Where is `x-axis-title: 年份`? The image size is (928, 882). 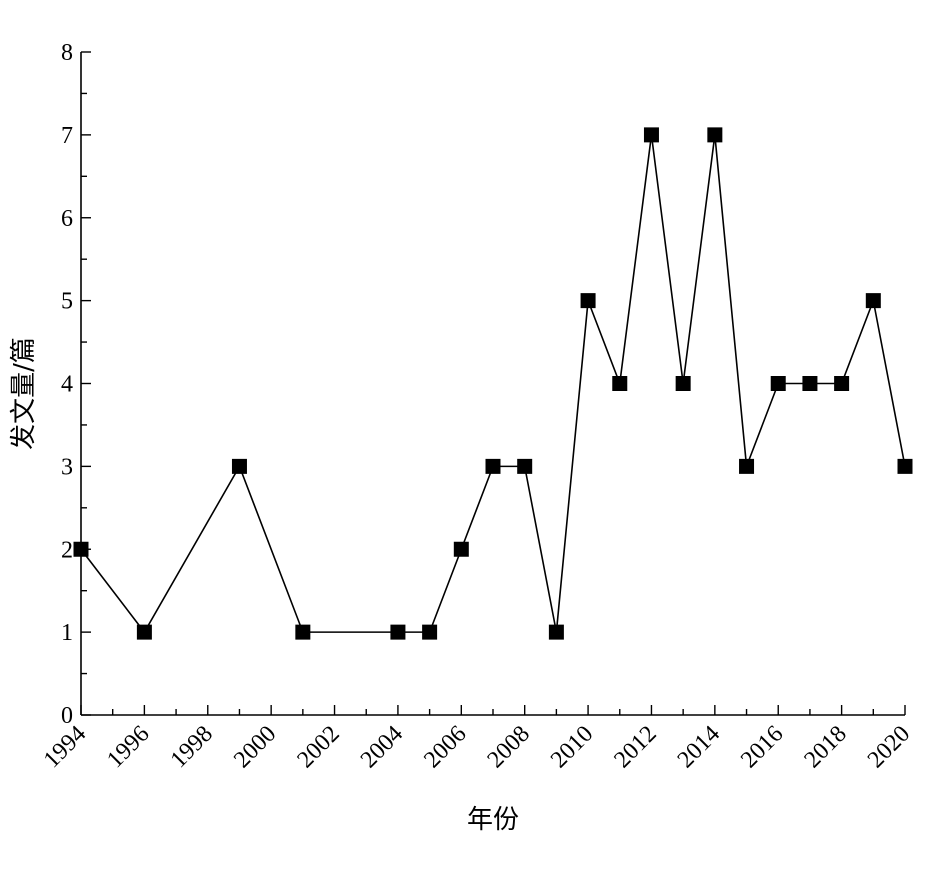
x-axis-title: 年份 is located at coordinates (493, 820).